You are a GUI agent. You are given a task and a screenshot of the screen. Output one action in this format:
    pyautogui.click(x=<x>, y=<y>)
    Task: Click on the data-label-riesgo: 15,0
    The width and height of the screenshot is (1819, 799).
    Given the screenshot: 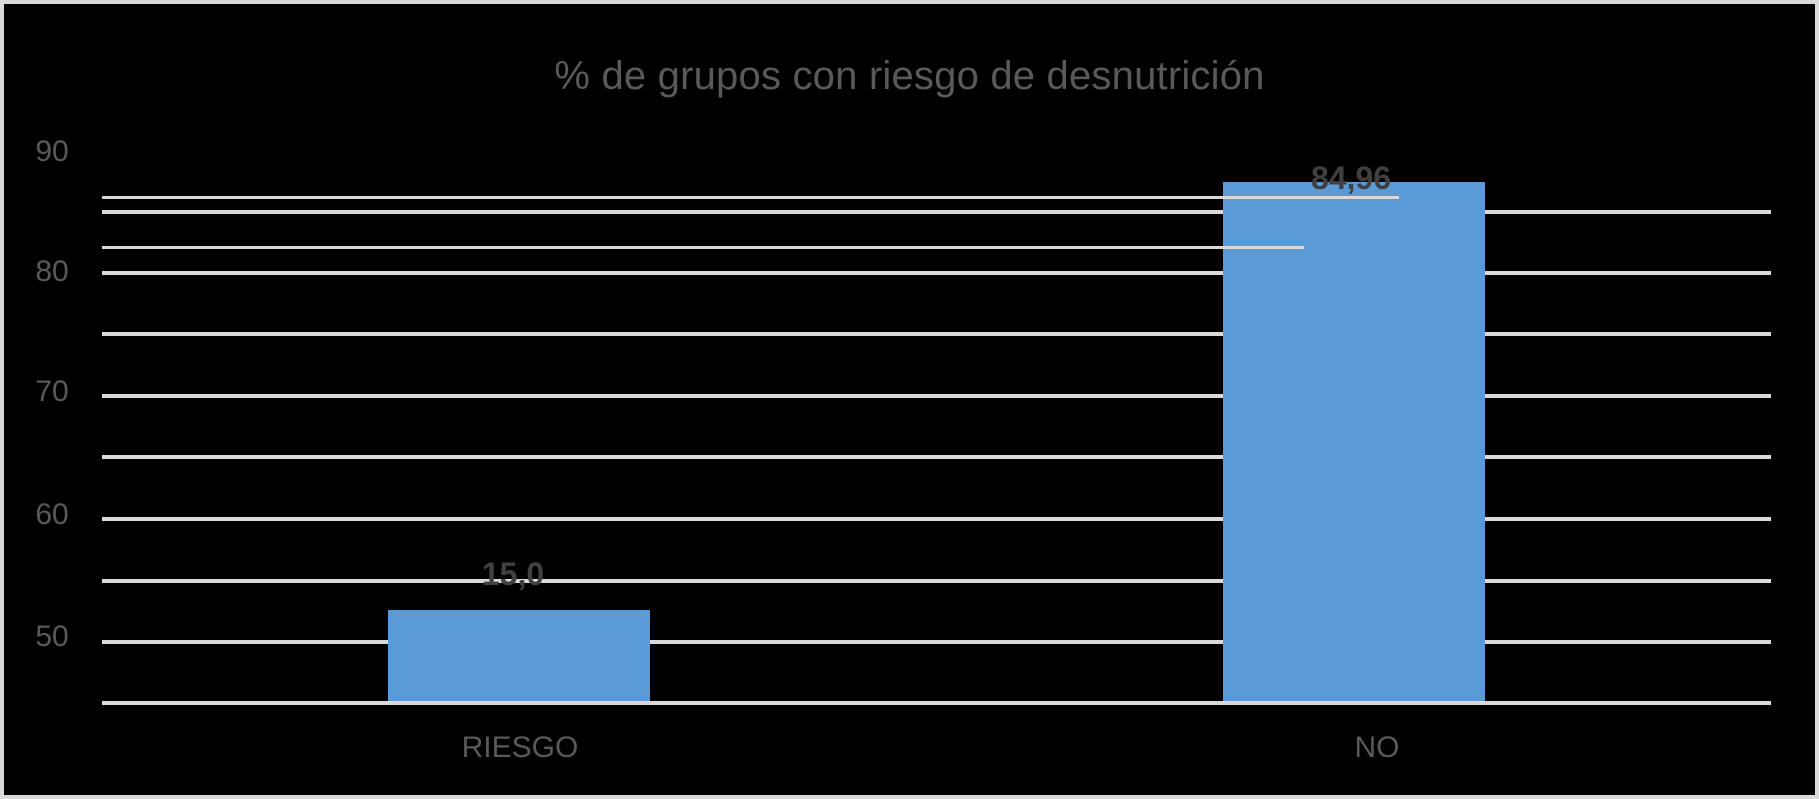 What is the action you would take?
    pyautogui.click(x=513, y=574)
    